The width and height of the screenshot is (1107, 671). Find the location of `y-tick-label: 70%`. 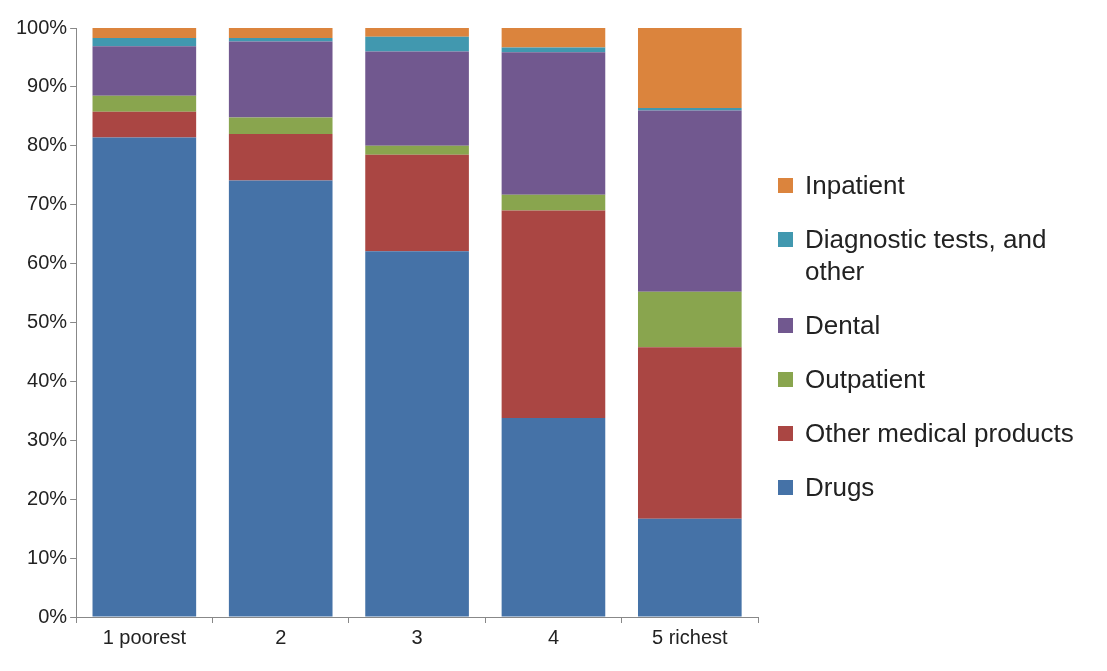

y-tick-label: 70% is located at coordinates (47, 203).